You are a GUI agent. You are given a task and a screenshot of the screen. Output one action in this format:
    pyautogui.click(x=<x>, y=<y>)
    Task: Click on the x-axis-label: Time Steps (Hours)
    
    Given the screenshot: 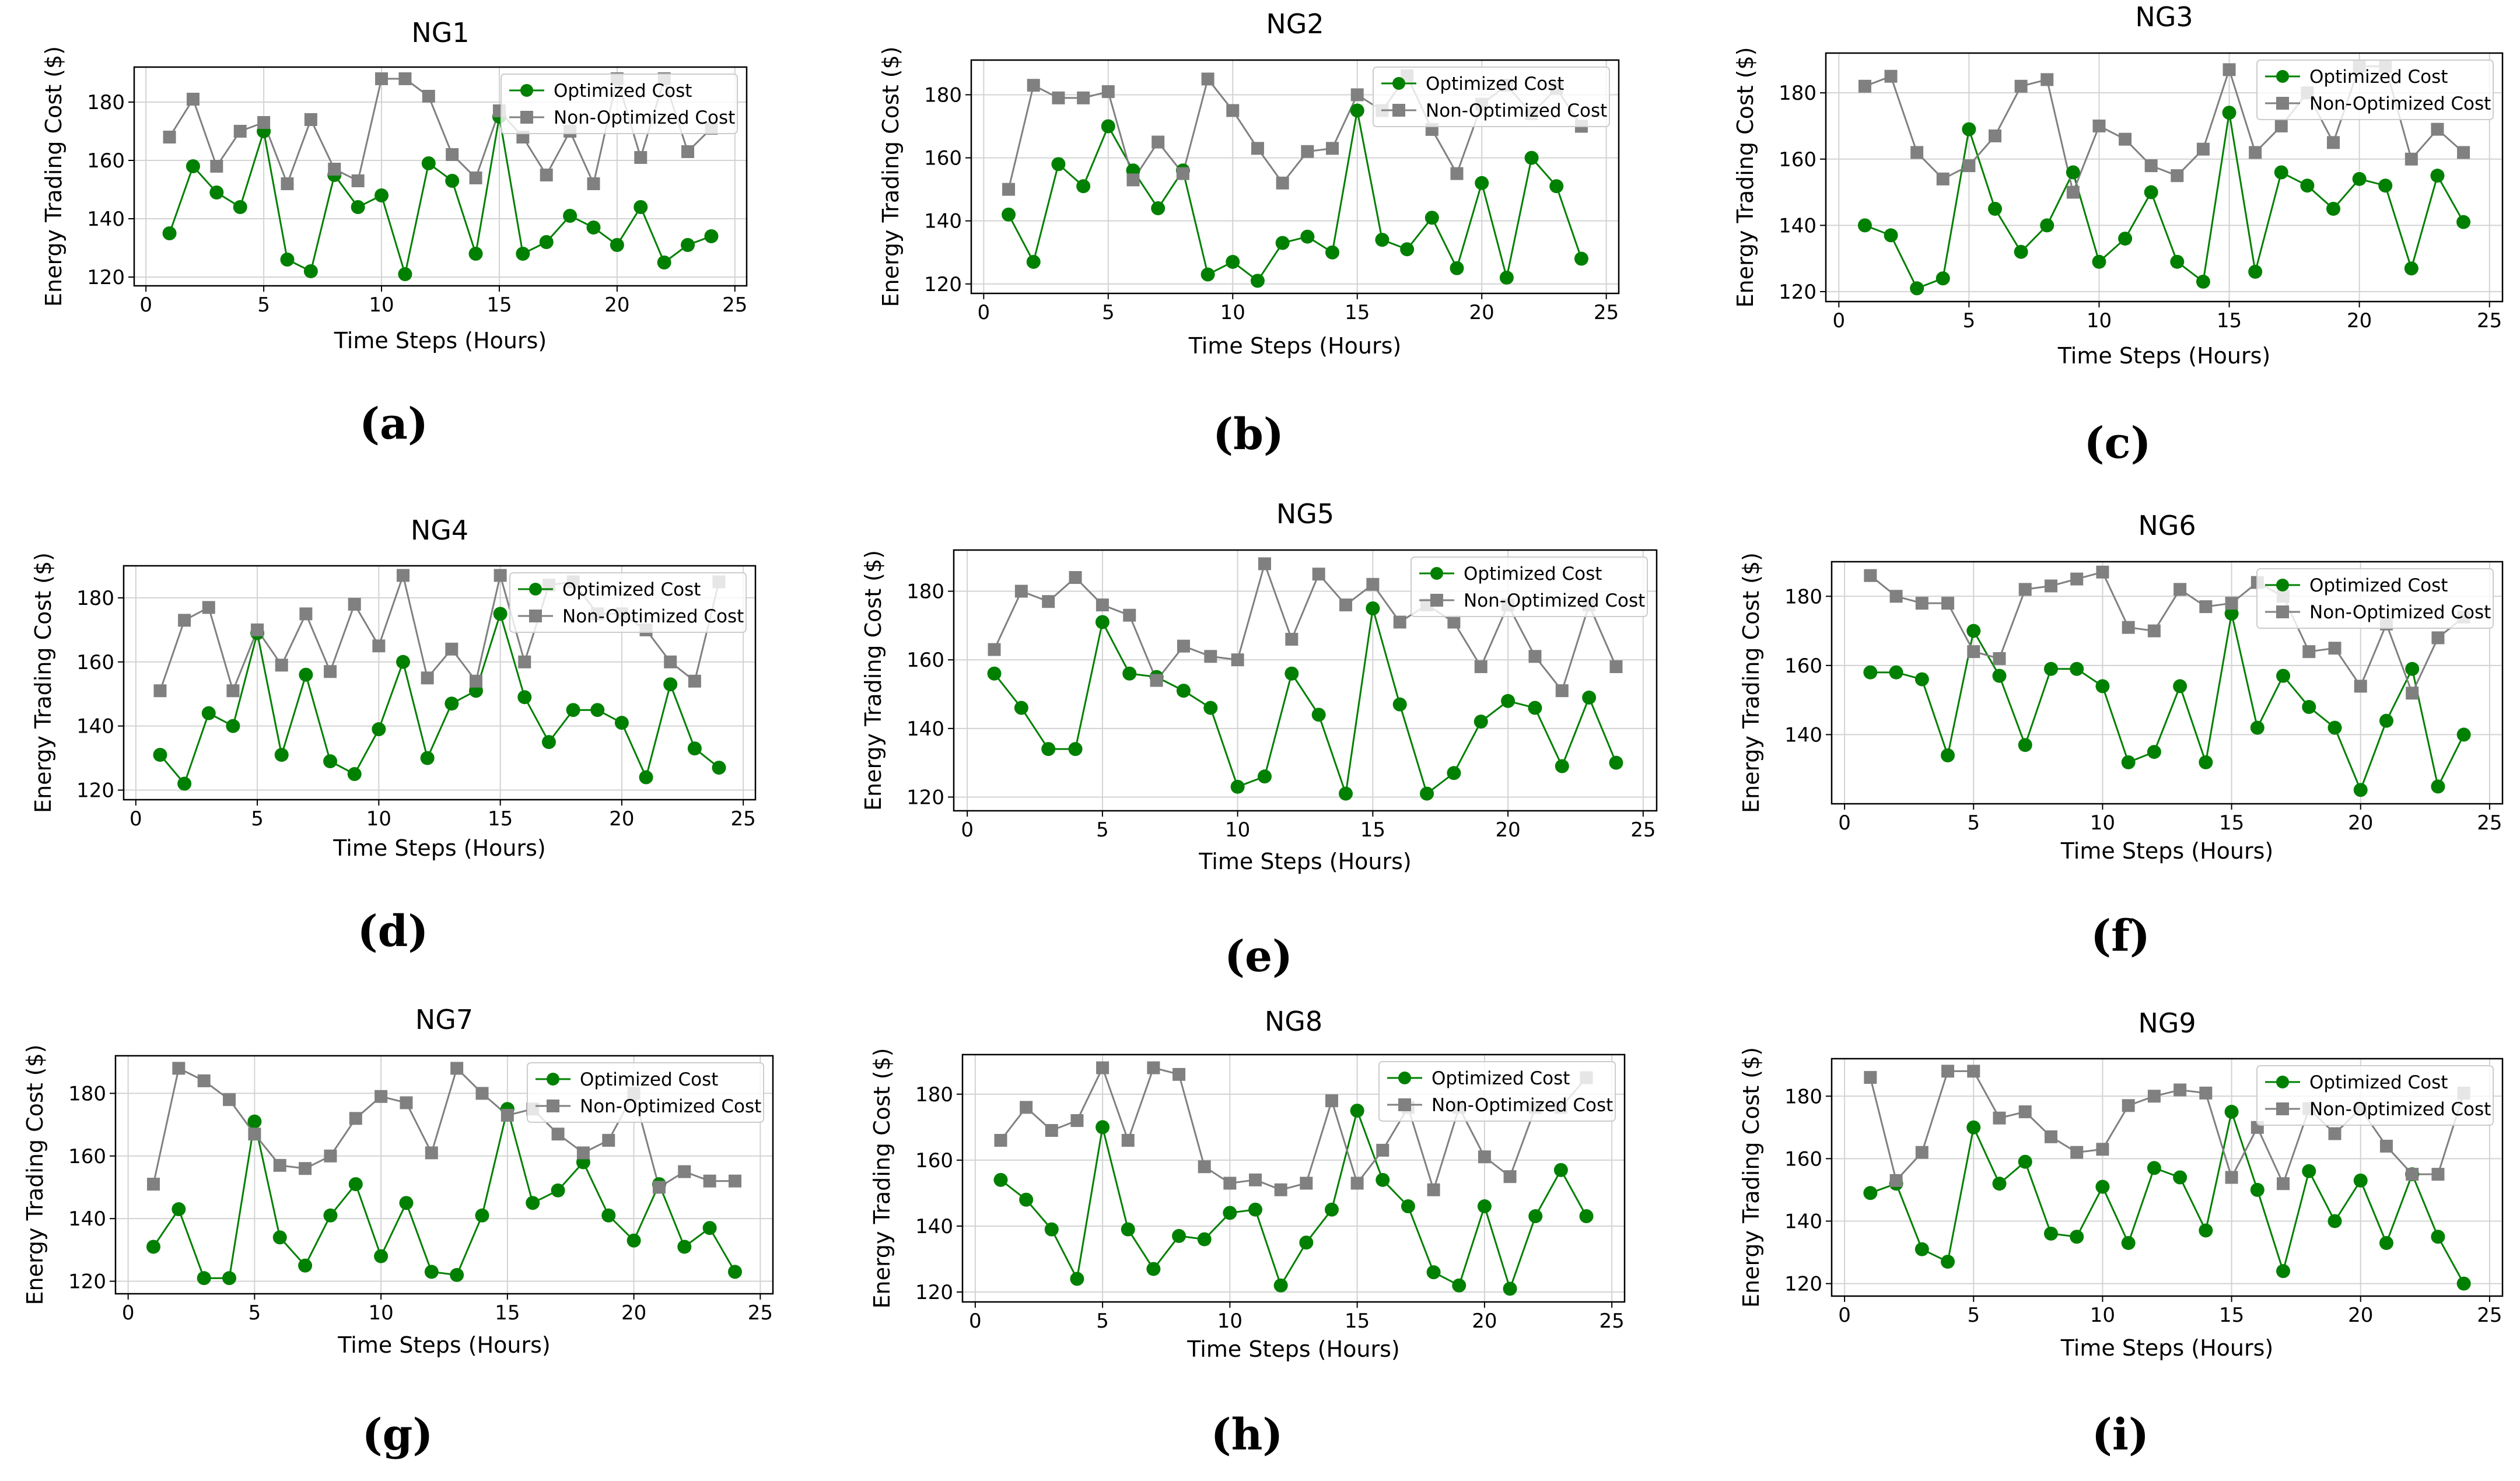 What is the action you would take?
    pyautogui.click(x=440, y=340)
    